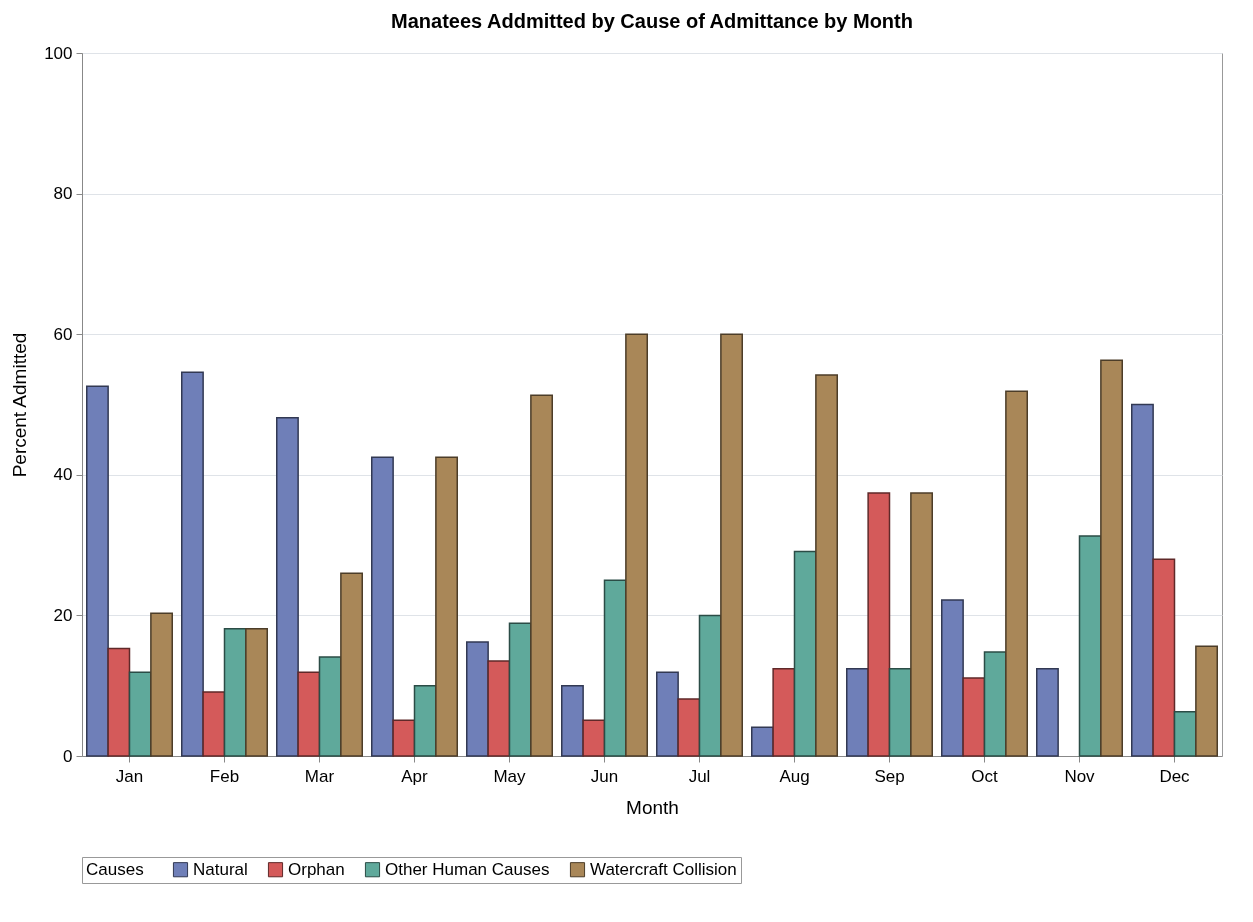 The width and height of the screenshot is (1253, 922). What do you see at coordinates (699, 776) in the screenshot?
I see `x-tick-label: Jul` at bounding box center [699, 776].